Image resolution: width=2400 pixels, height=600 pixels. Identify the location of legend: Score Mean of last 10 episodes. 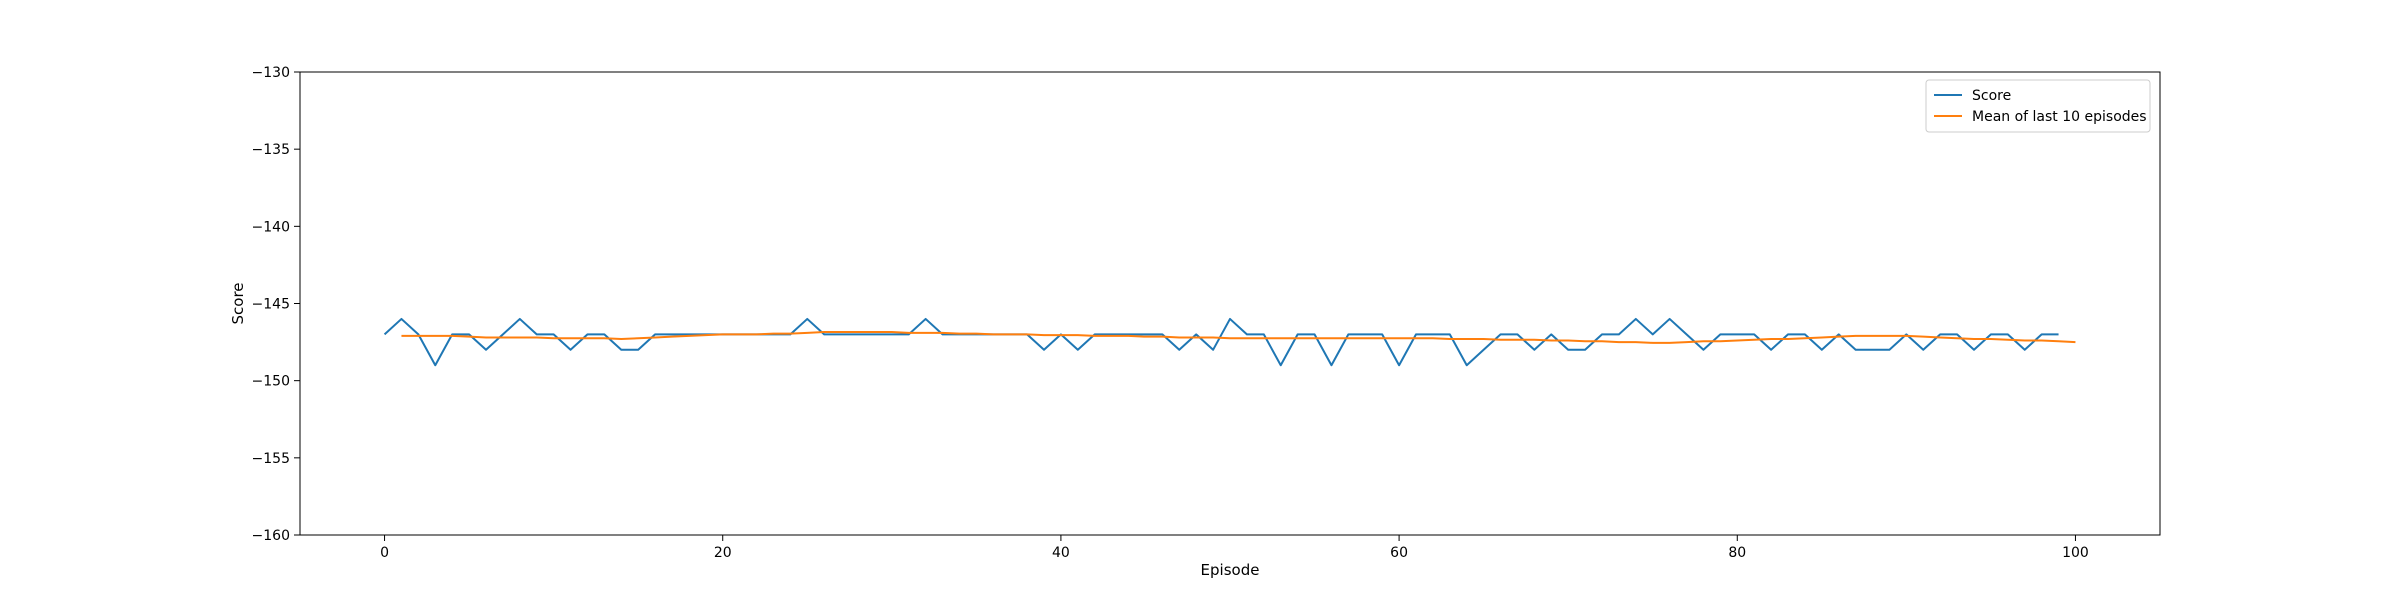
(2038, 106).